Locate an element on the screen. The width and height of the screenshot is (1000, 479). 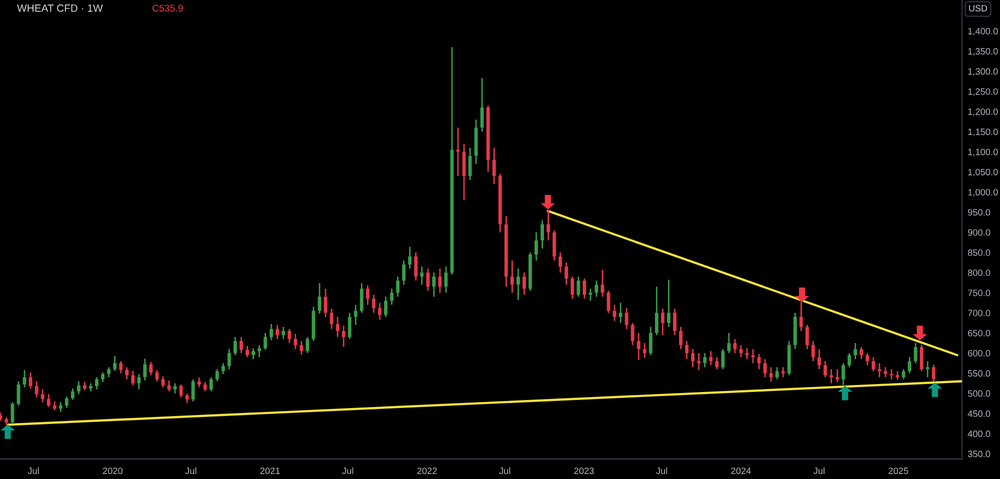
y-tick-label: 700.0 is located at coordinates (979, 313).